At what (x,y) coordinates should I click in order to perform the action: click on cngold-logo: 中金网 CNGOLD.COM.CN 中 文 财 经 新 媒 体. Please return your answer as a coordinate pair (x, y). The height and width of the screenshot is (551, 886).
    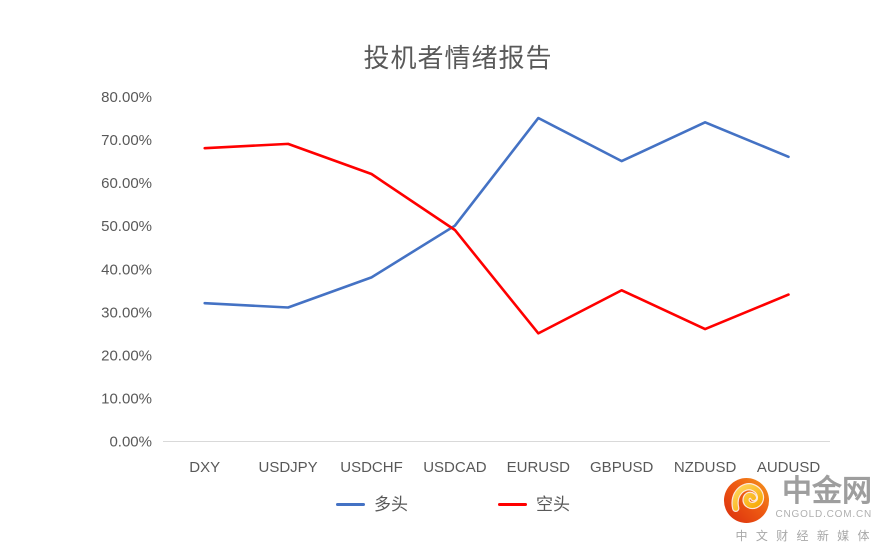
    Looking at the image, I should click on (797, 510).